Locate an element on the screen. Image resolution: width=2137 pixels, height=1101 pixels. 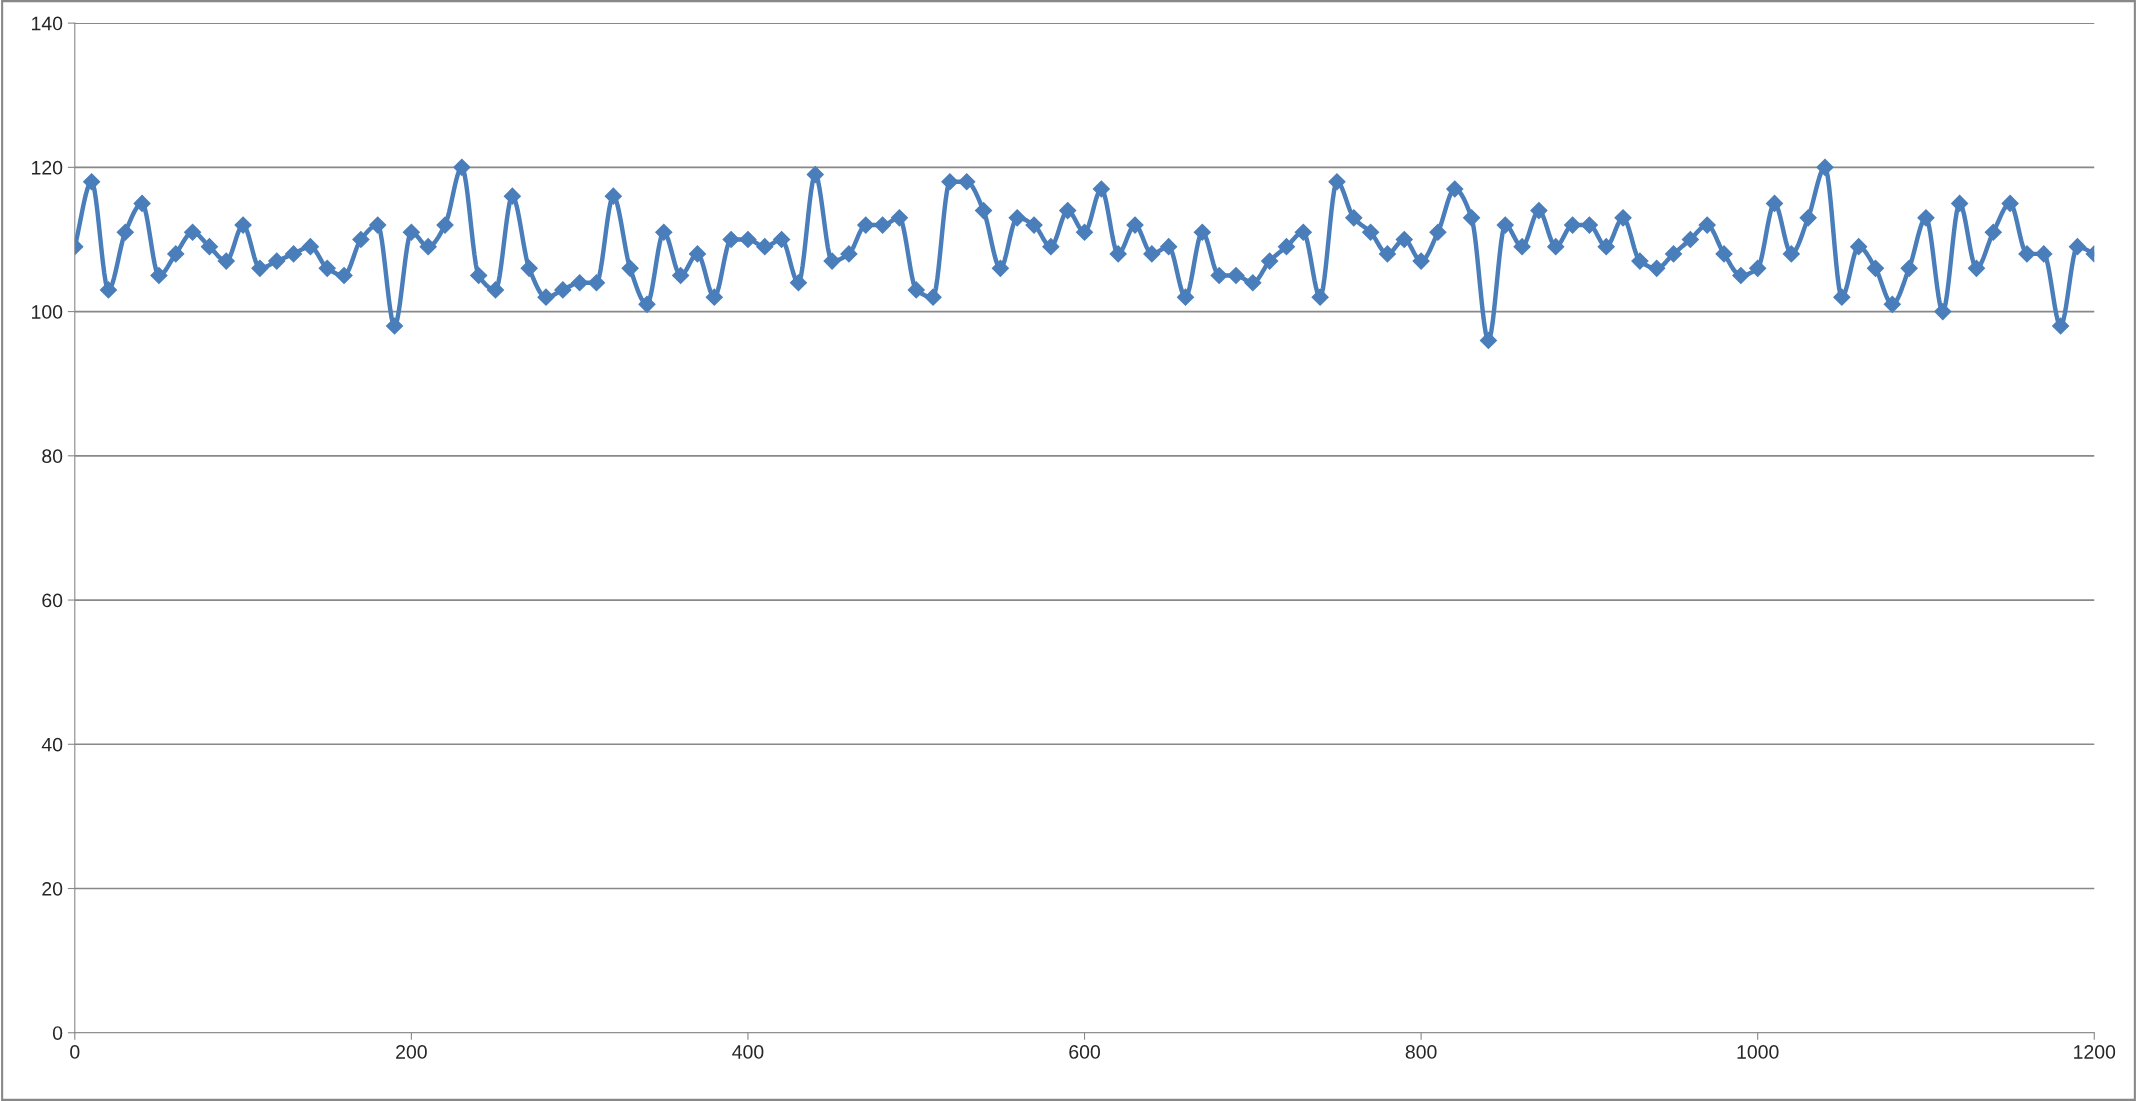
x-tick-label: 1200 is located at coordinates (2095, 1052).